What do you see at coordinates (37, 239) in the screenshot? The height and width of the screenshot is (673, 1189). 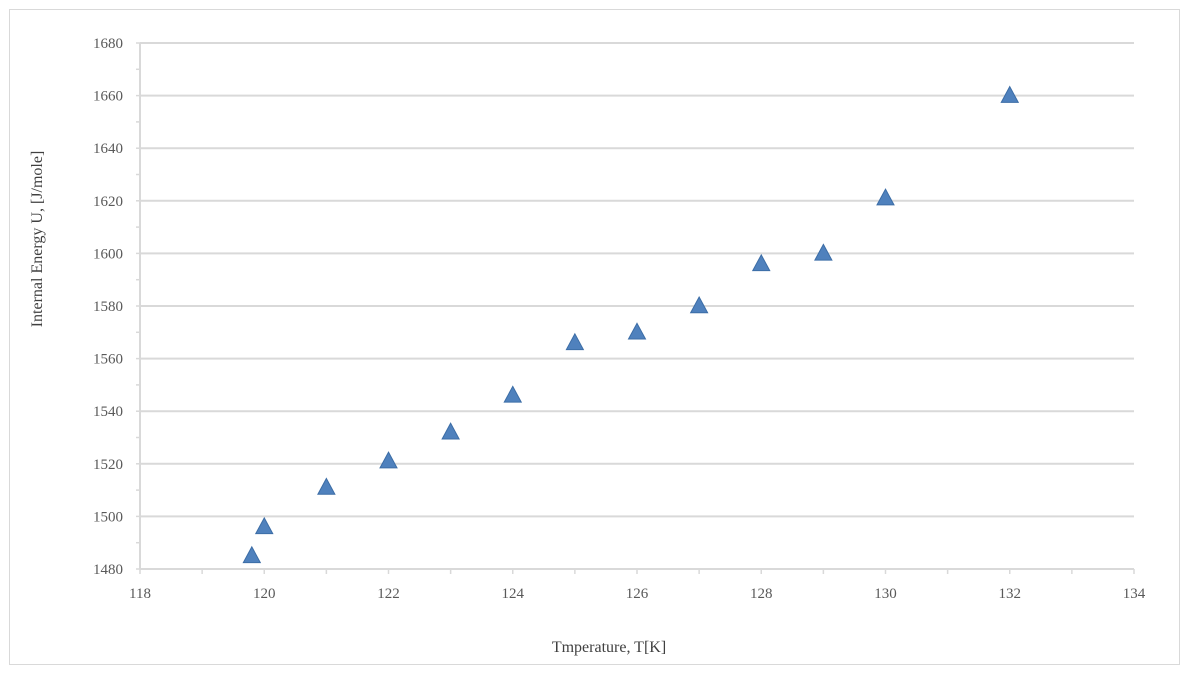 I see `y-axis-title: Internal Energy U, [J/mole]` at bounding box center [37, 239].